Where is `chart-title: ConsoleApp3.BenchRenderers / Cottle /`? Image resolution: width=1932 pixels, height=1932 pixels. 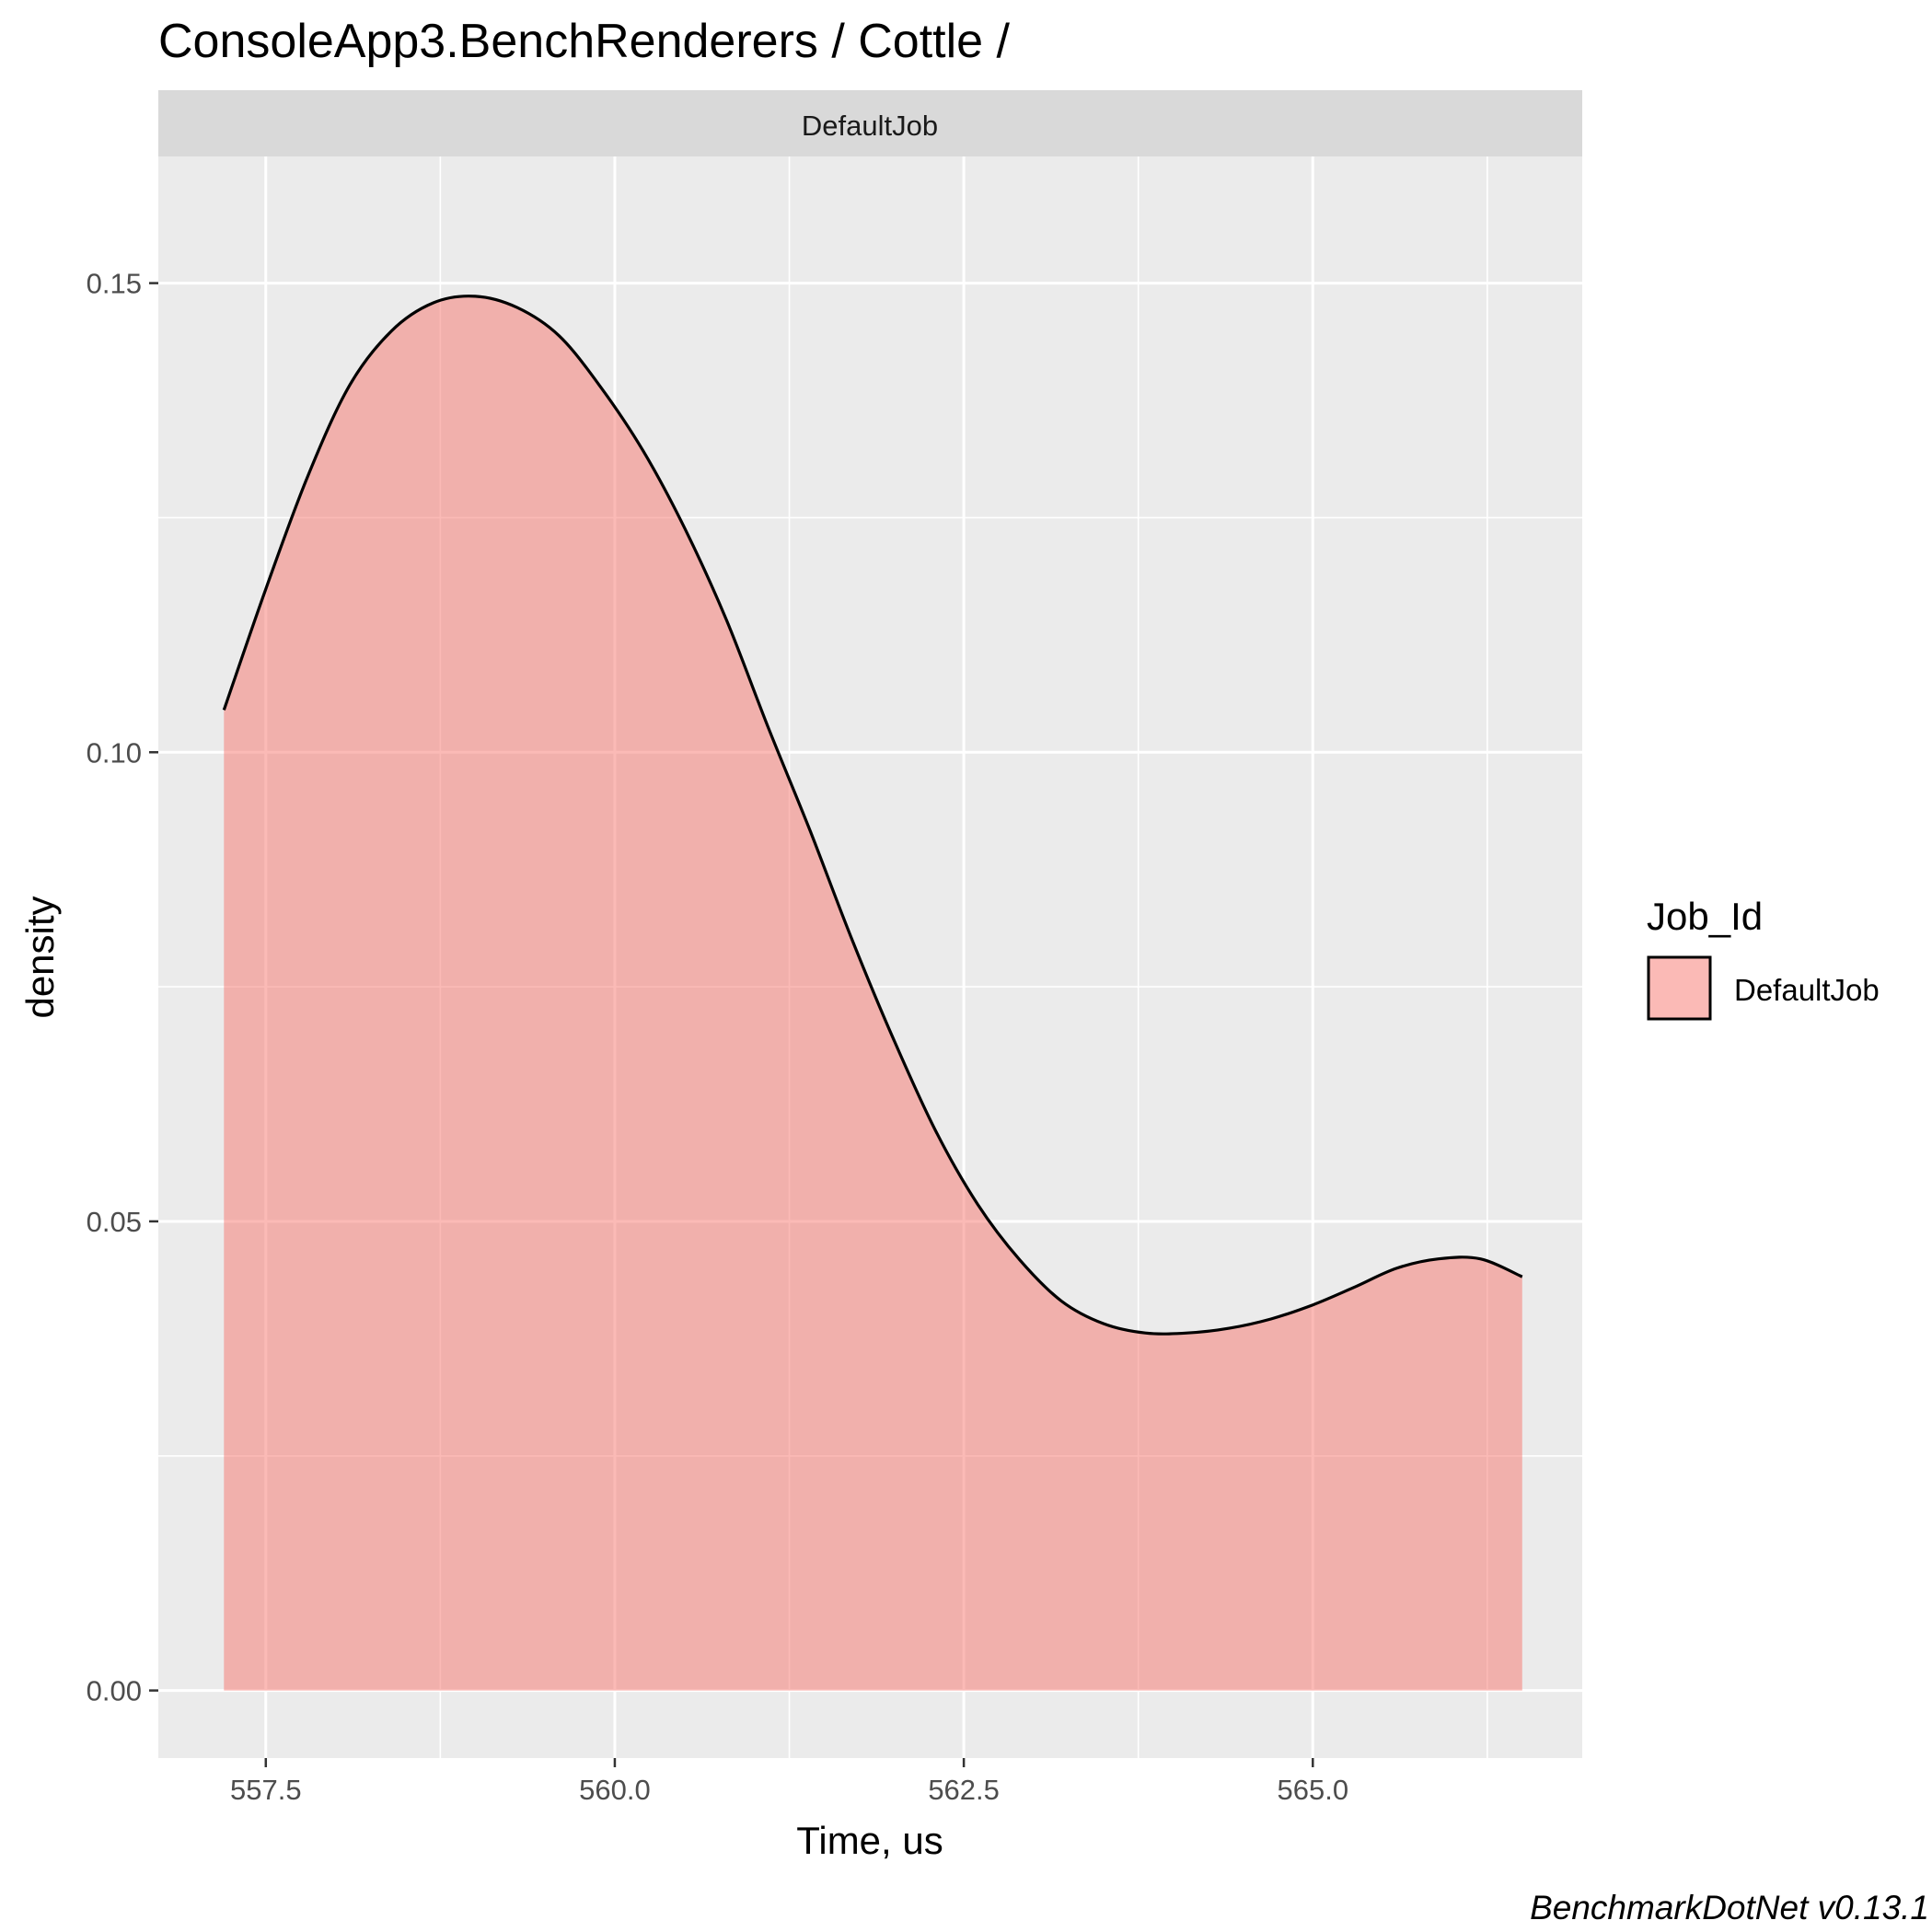
chart-title: ConsoleApp3.BenchRenderers / Cottle / is located at coordinates (585, 42).